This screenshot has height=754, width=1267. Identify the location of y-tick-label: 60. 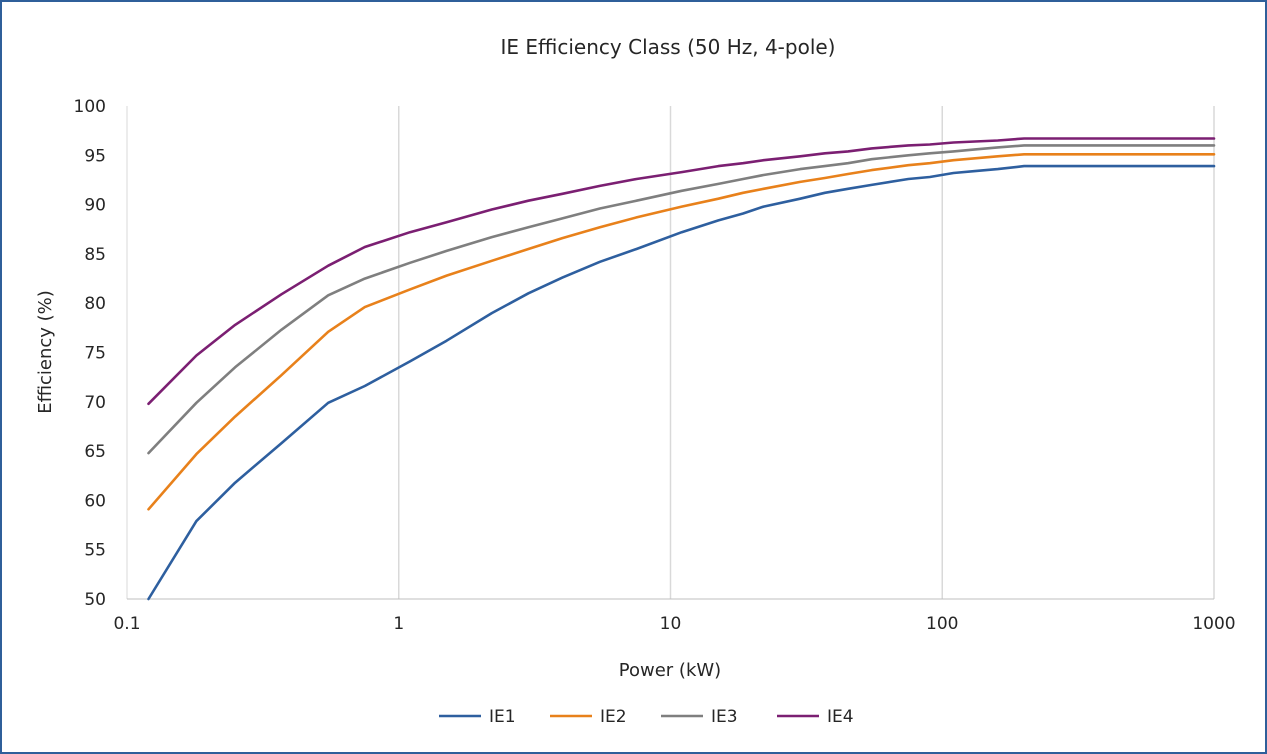
(95, 501).